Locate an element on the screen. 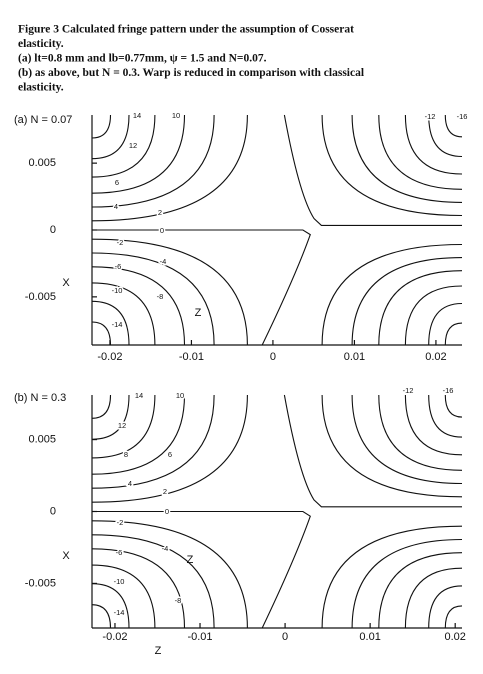 The height and width of the screenshot is (674, 483). panel-label: (b) N = 0.3 is located at coordinates (40, 398).